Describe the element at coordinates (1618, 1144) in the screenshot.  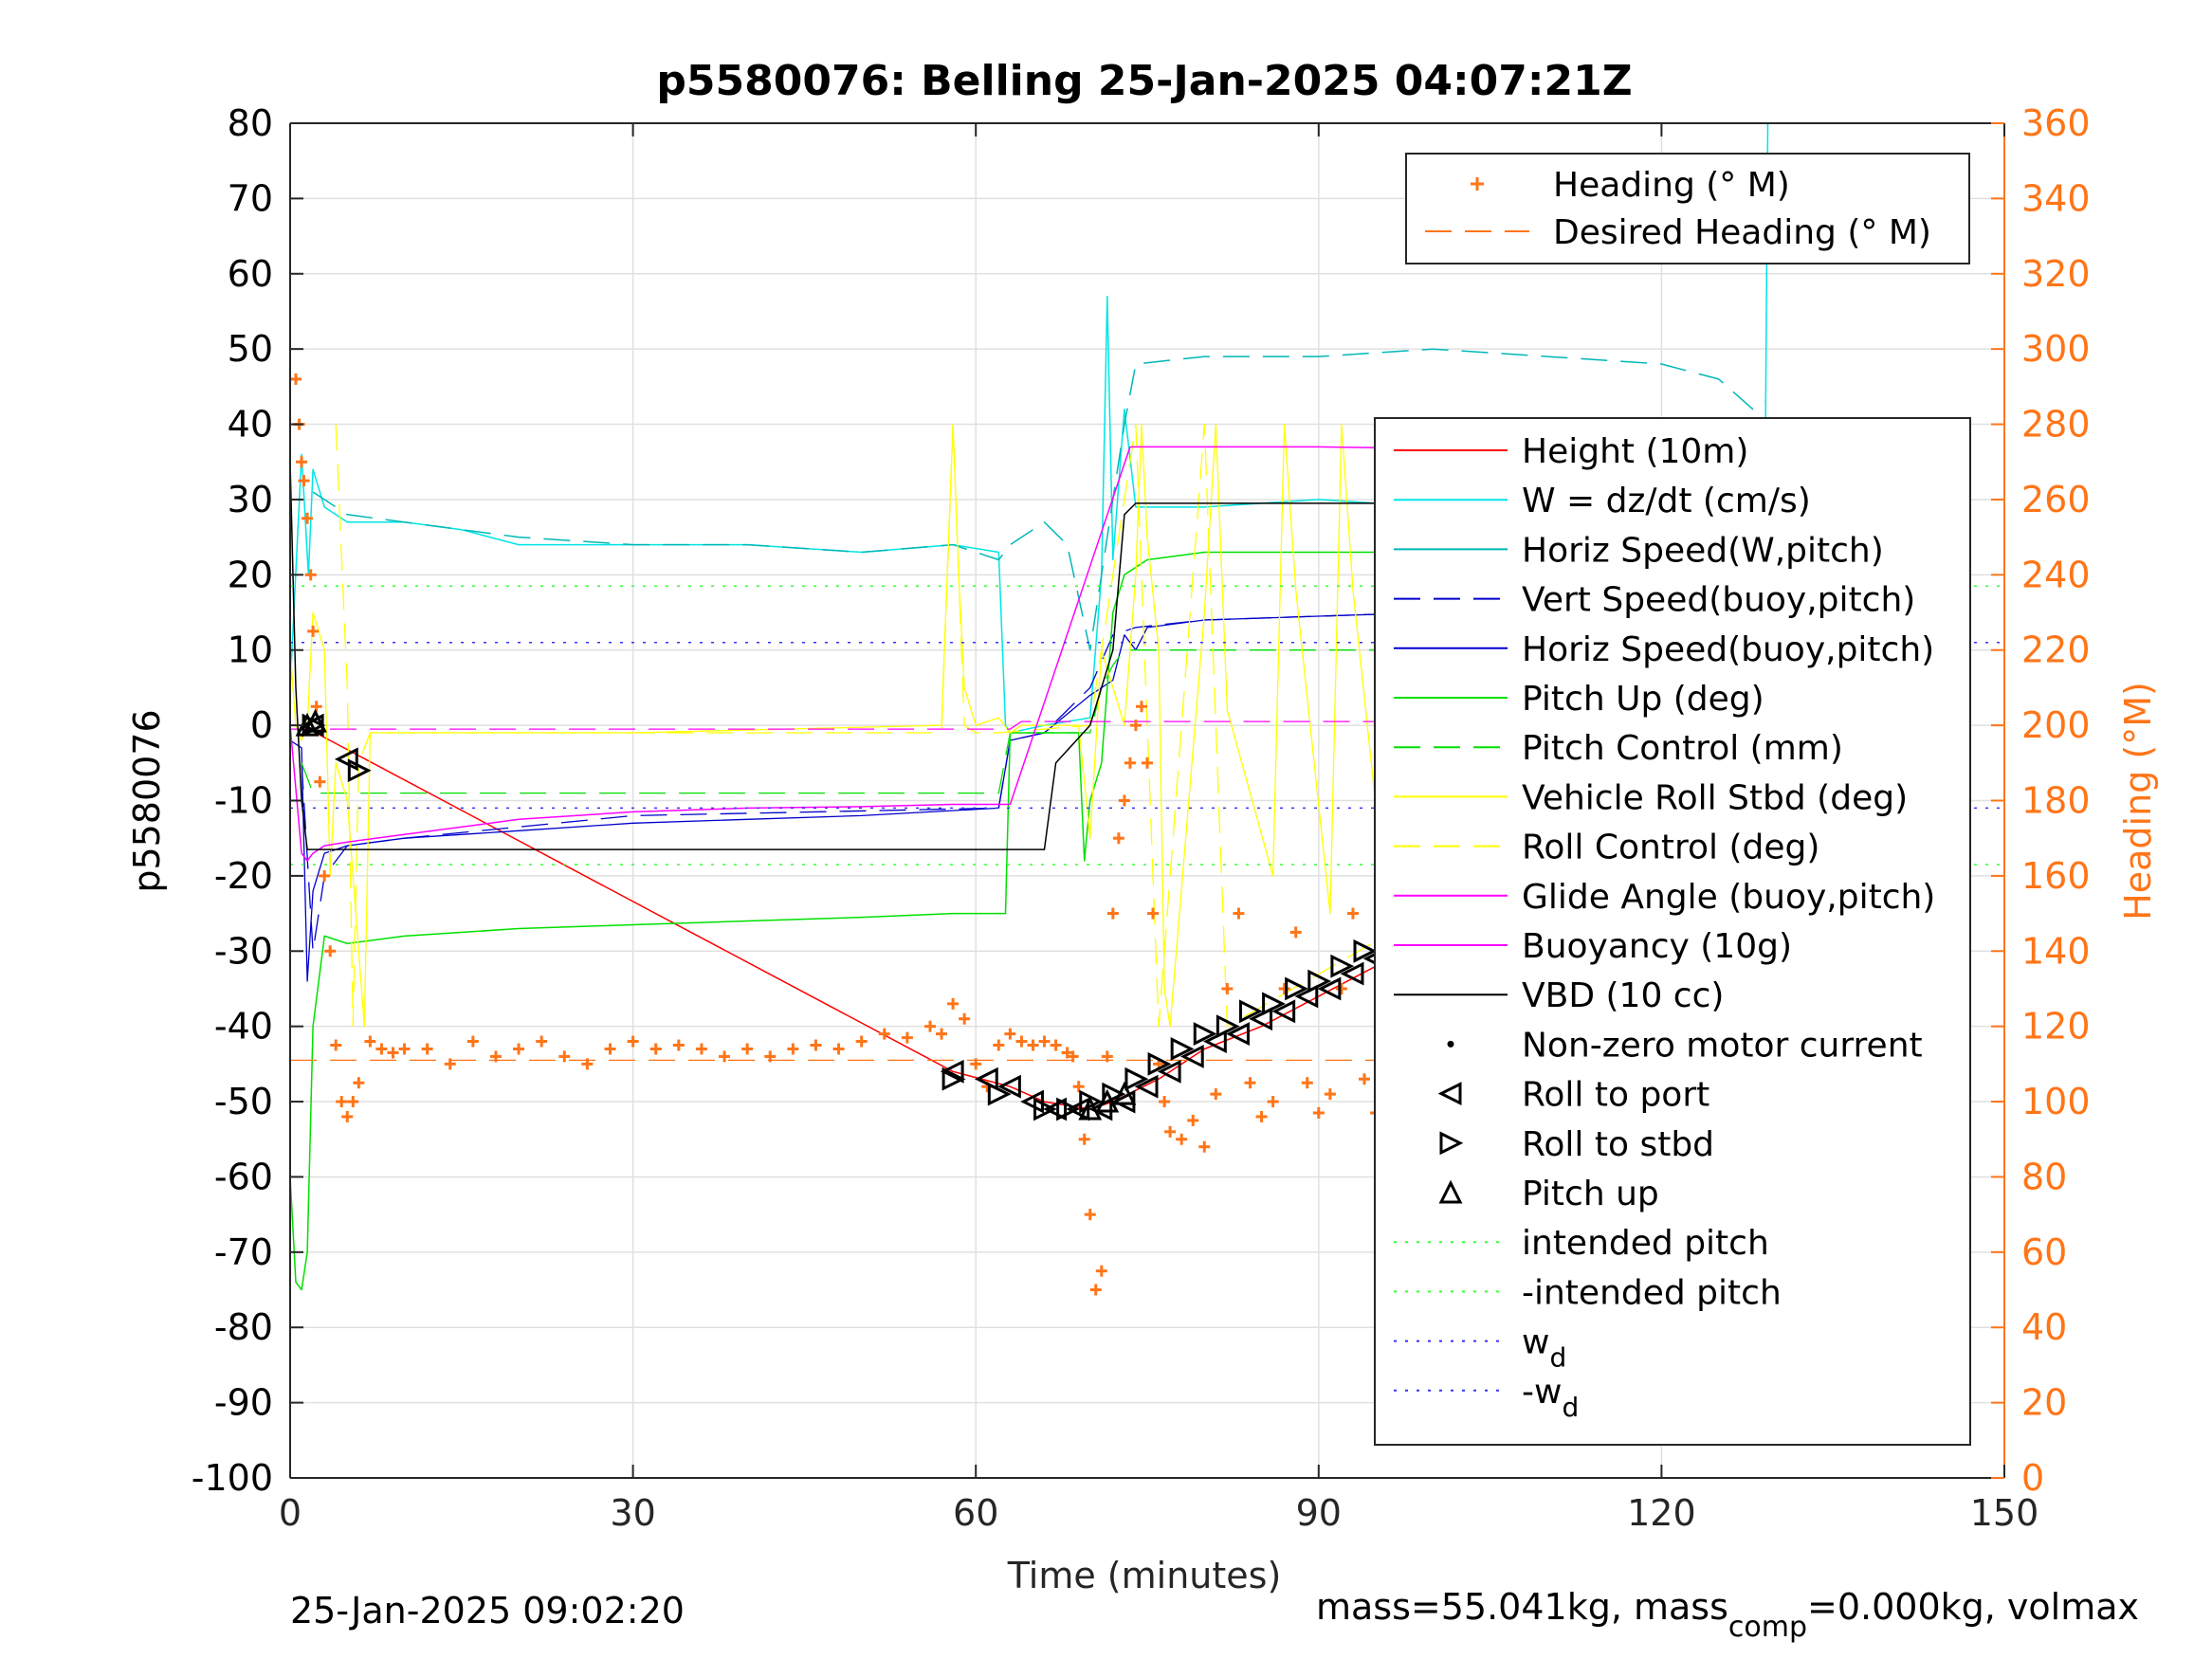
I see `legend-label: Roll to stbd` at that location.